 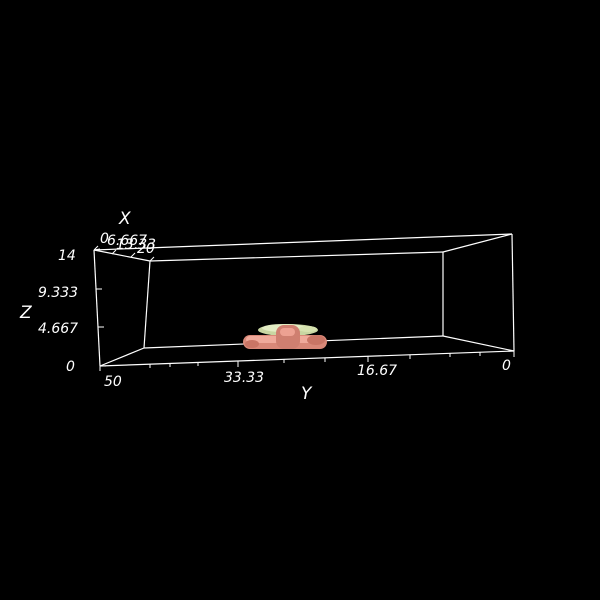 What do you see at coordinates (136, 245) in the screenshot?
I see `x-tick-label: 13.33` at bounding box center [136, 245].